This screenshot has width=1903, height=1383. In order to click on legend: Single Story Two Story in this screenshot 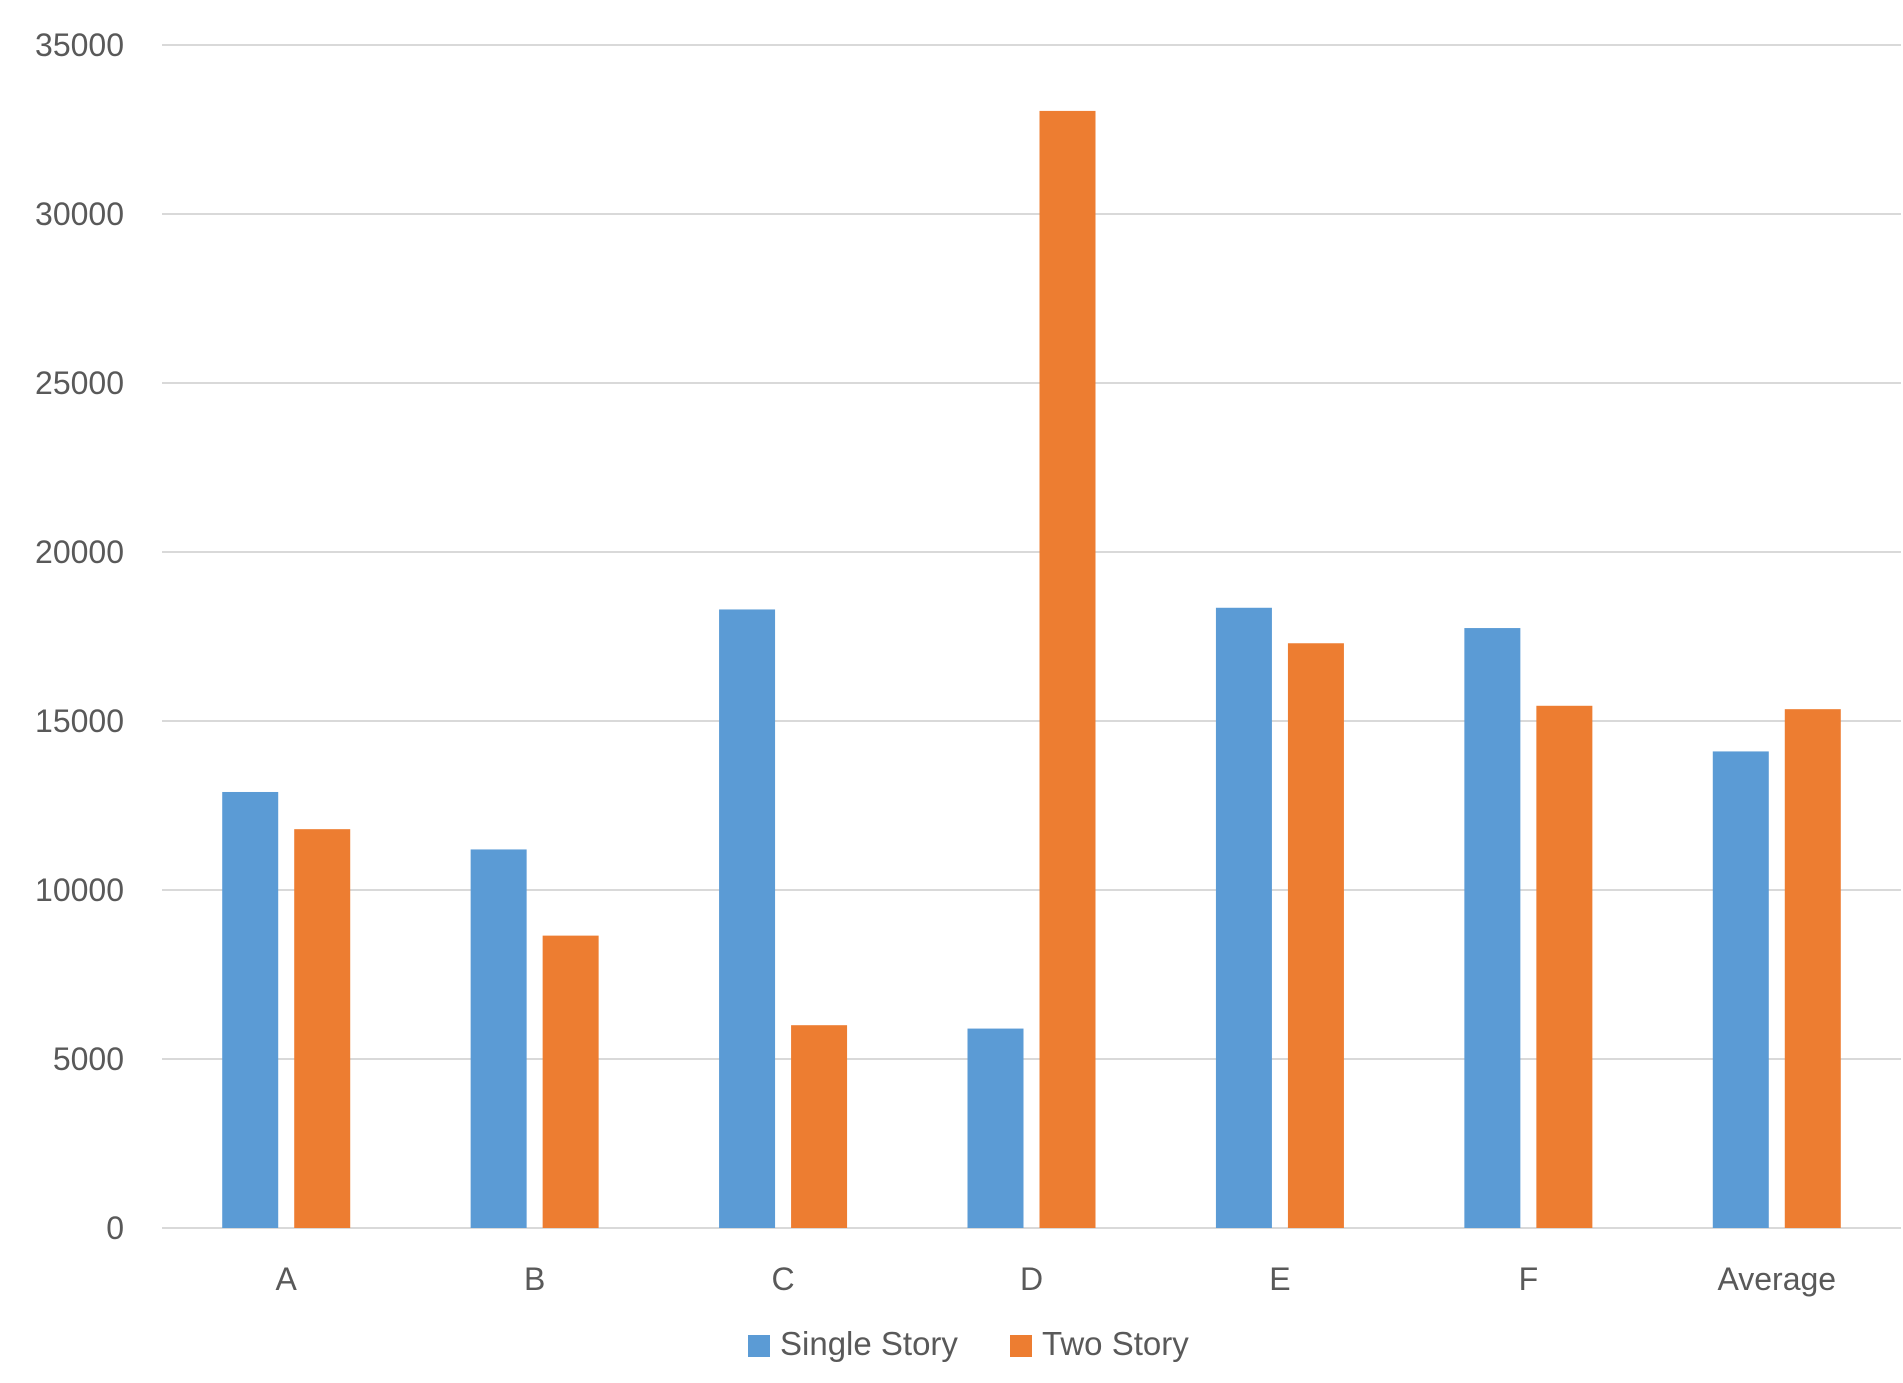, I will do `click(968, 1343)`.